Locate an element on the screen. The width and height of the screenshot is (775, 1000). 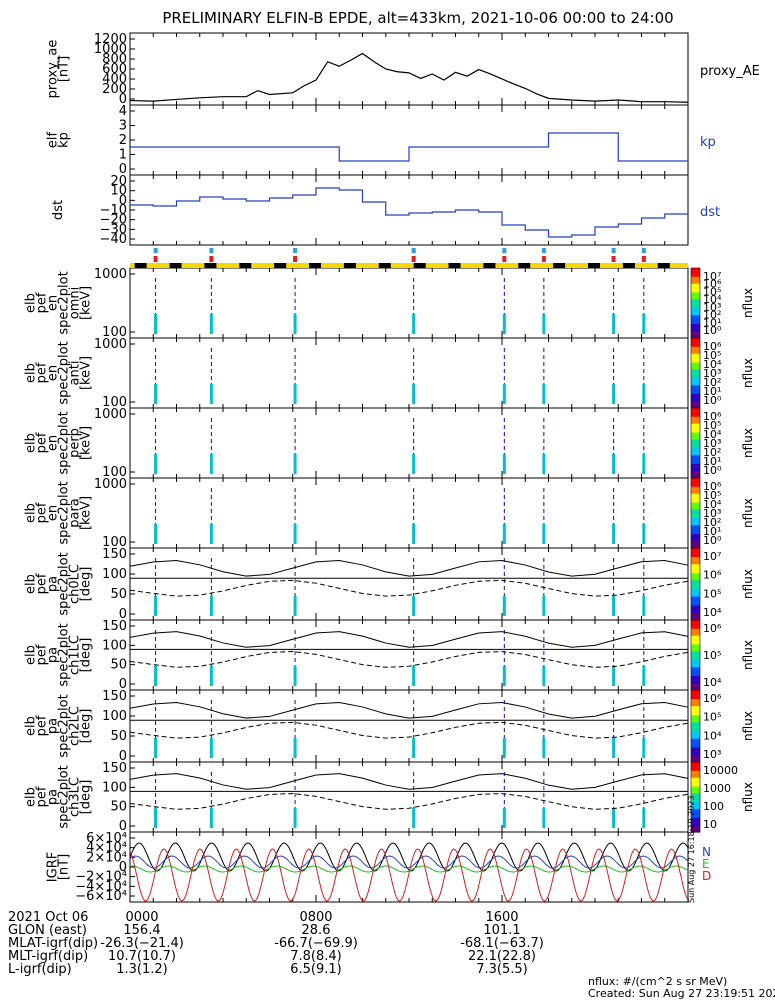
y-tick-label: 50 is located at coordinates (118, 665).